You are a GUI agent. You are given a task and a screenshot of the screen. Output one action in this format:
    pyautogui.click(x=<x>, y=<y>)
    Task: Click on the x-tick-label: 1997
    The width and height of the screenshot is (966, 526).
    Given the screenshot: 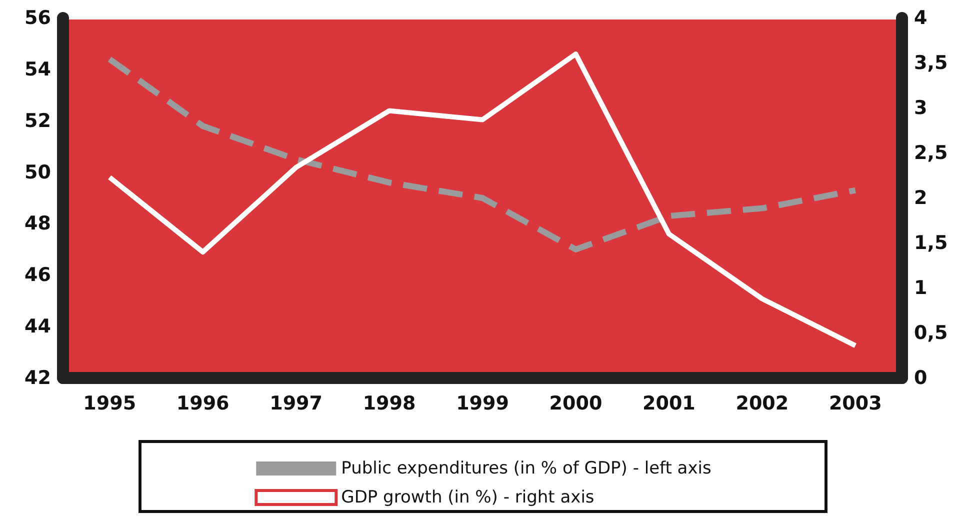 What is the action you would take?
    pyautogui.click(x=296, y=403)
    